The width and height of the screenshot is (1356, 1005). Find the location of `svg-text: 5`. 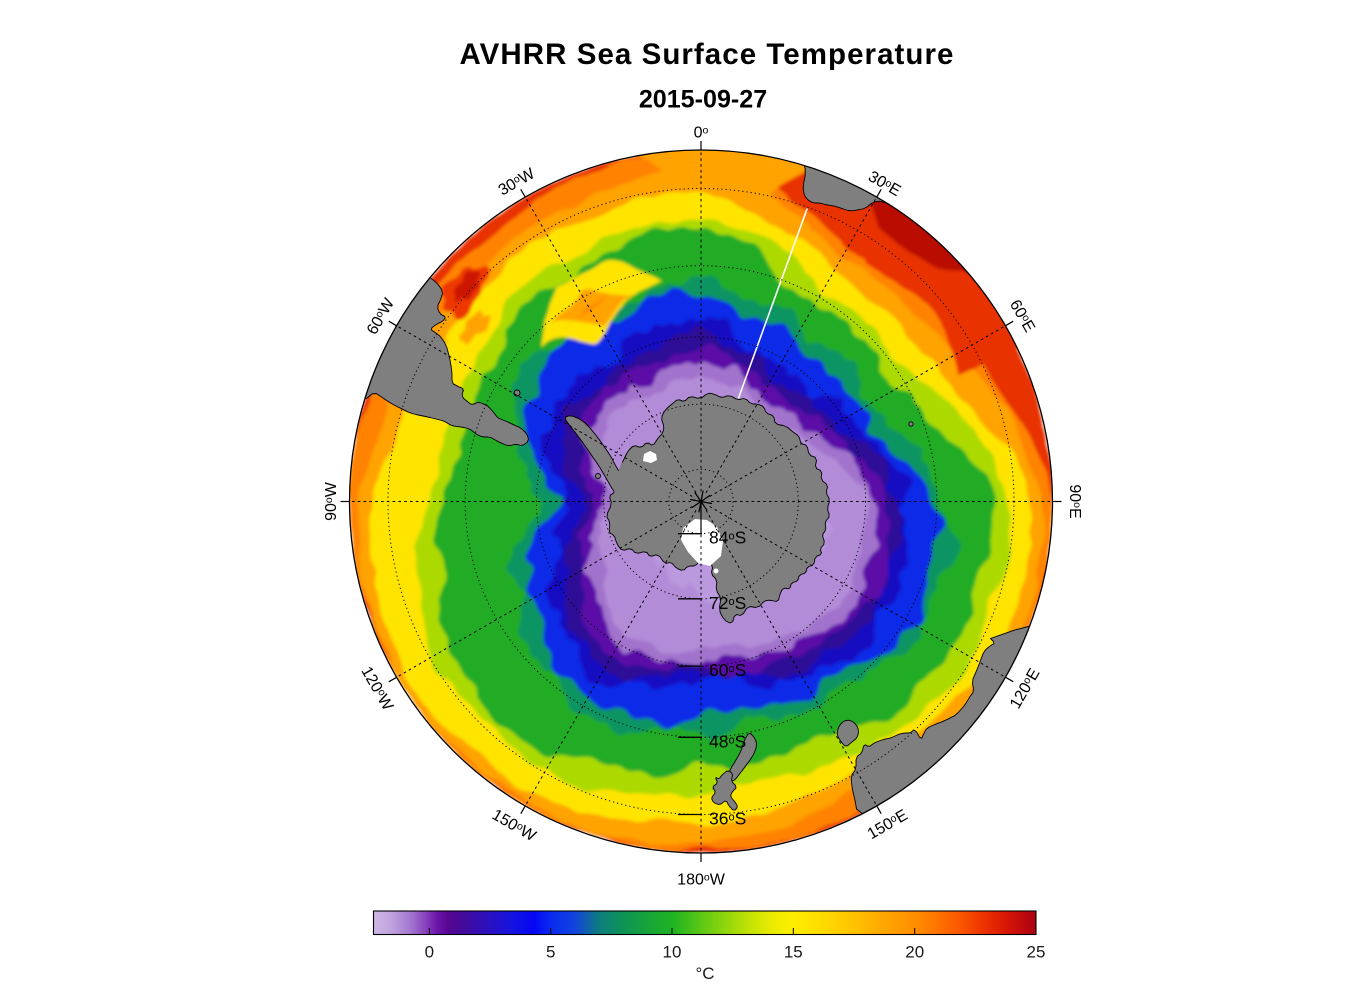

svg-text: 5 is located at coordinates (550, 952).